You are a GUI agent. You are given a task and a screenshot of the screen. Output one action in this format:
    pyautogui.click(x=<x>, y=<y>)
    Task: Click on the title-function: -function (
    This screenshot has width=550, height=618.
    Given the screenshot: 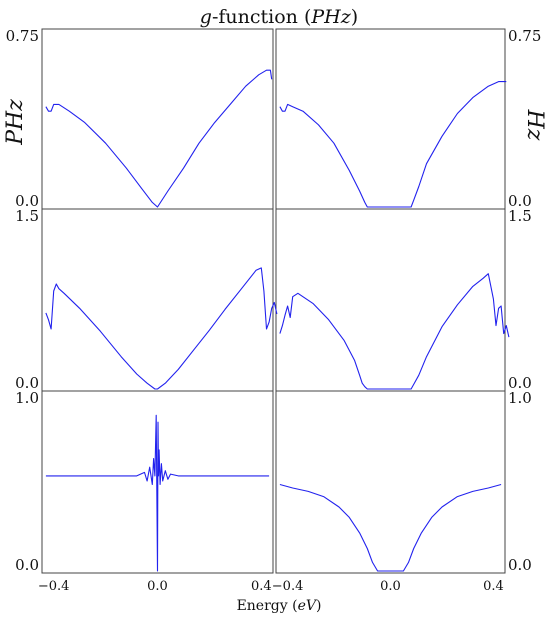 What is the action you would take?
    pyautogui.click(x=261, y=17)
    